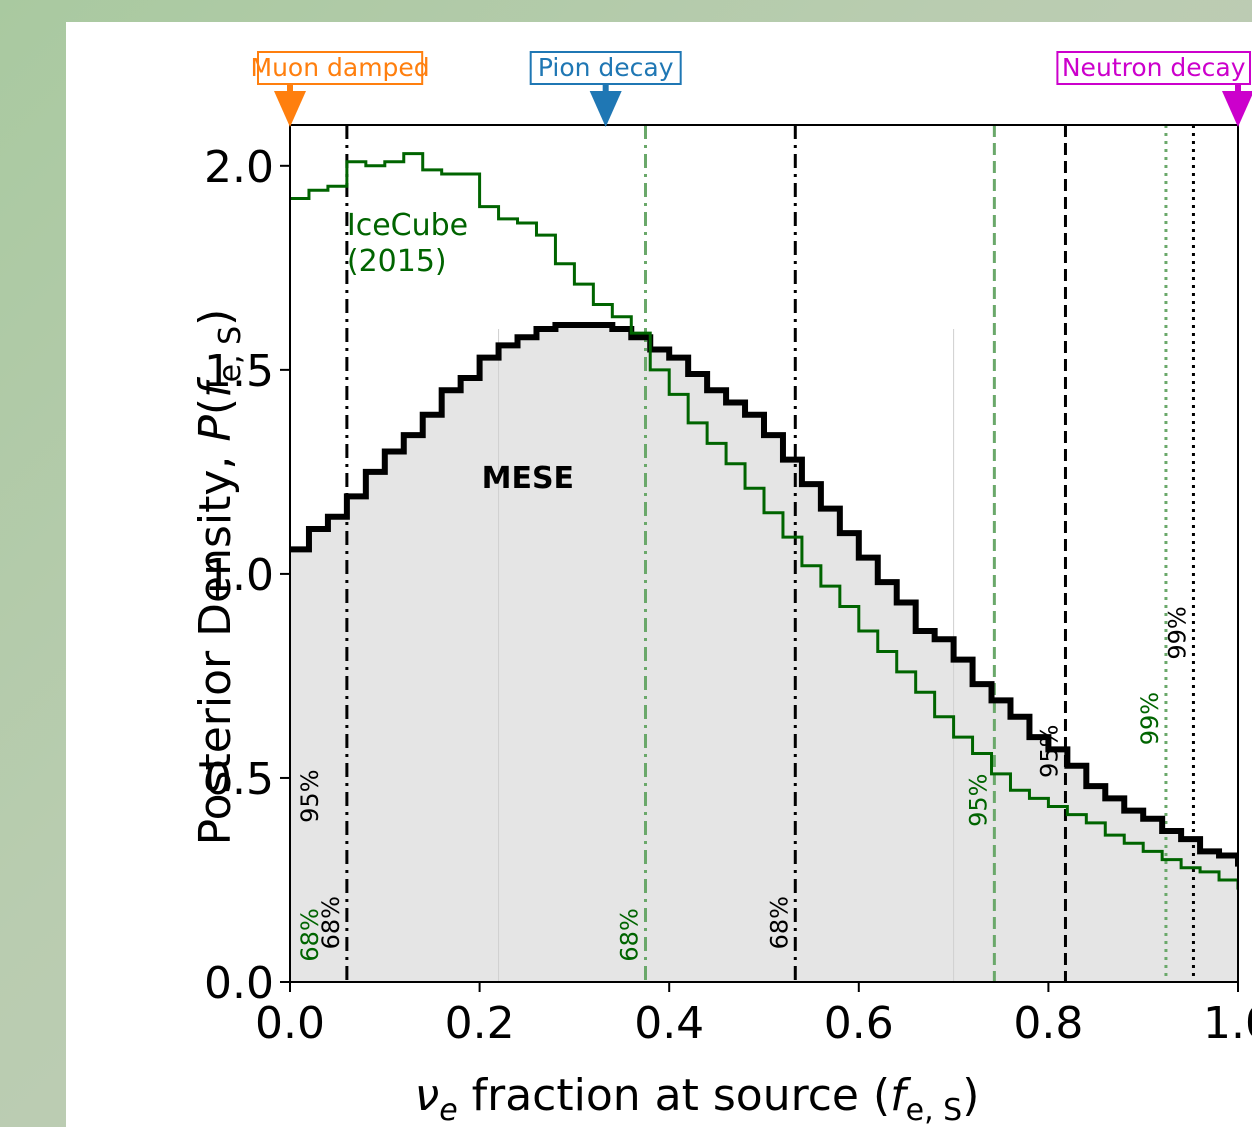  I want to click on credible-interval-label-4: 95%, so click(1049, 751).